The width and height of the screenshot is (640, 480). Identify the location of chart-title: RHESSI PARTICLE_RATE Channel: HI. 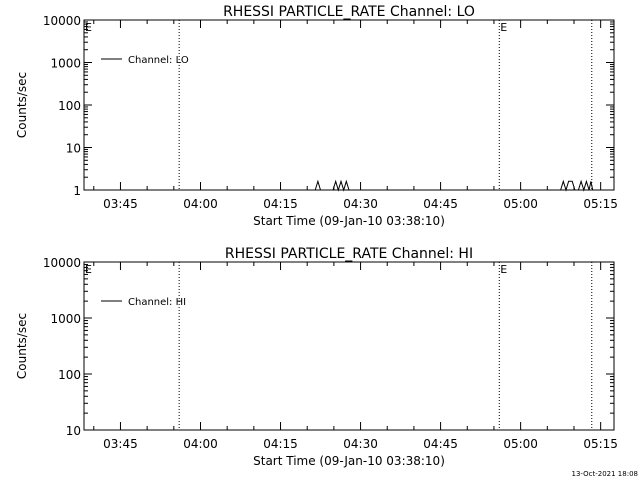
(349, 254).